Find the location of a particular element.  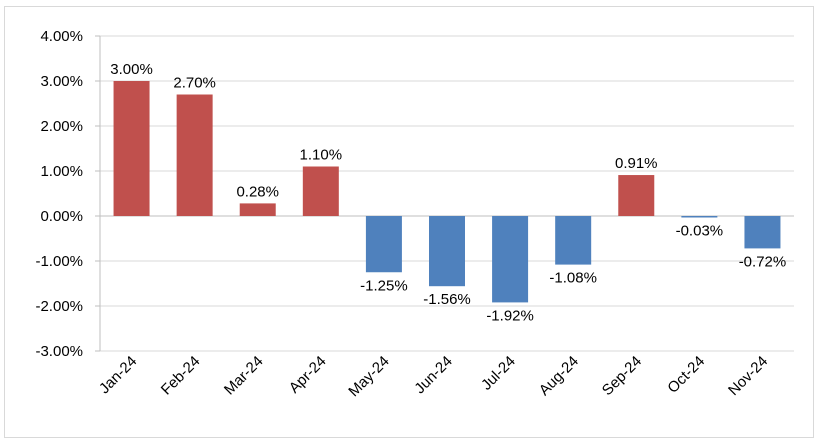

y-tick-label: -1.00% is located at coordinates (59, 261).